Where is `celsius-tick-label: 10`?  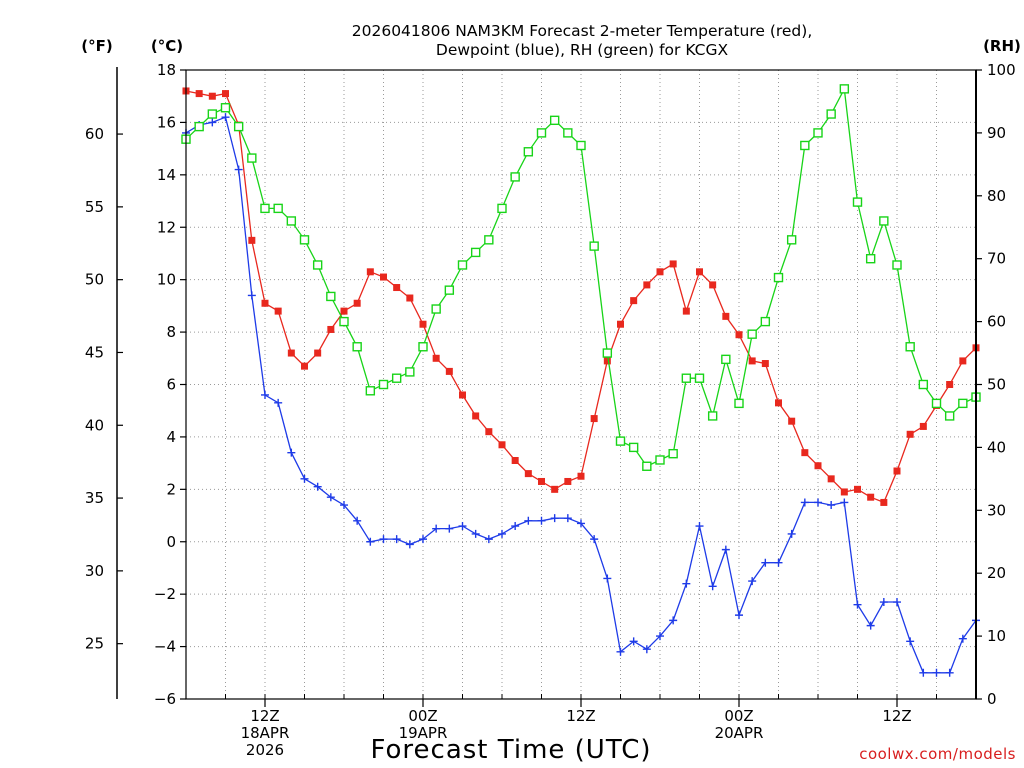 celsius-tick-label: 10 is located at coordinates (166, 280).